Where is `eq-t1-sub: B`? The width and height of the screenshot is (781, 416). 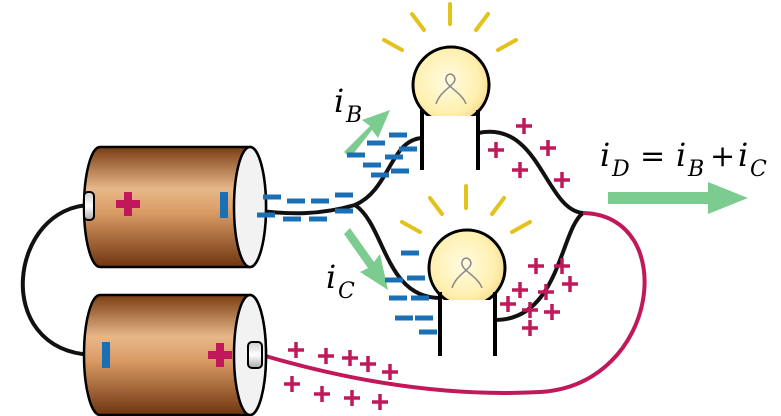
eq-t1-sub: B is located at coordinates (695, 169).